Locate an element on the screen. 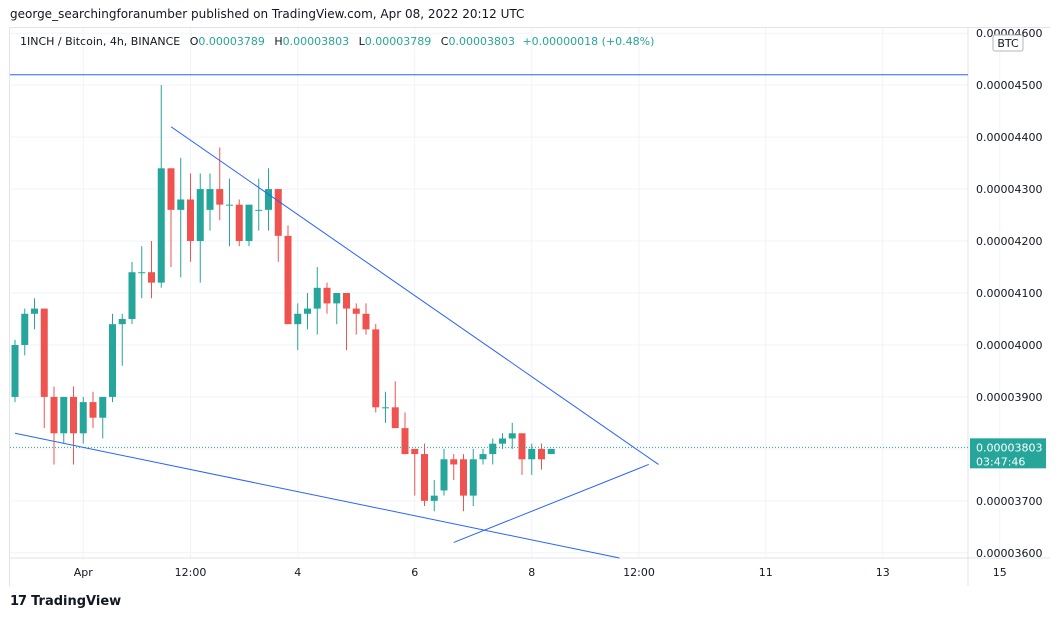 Image resolution: width=1060 pixels, height=620 pixels. time-tick-label: 4 is located at coordinates (297, 572).